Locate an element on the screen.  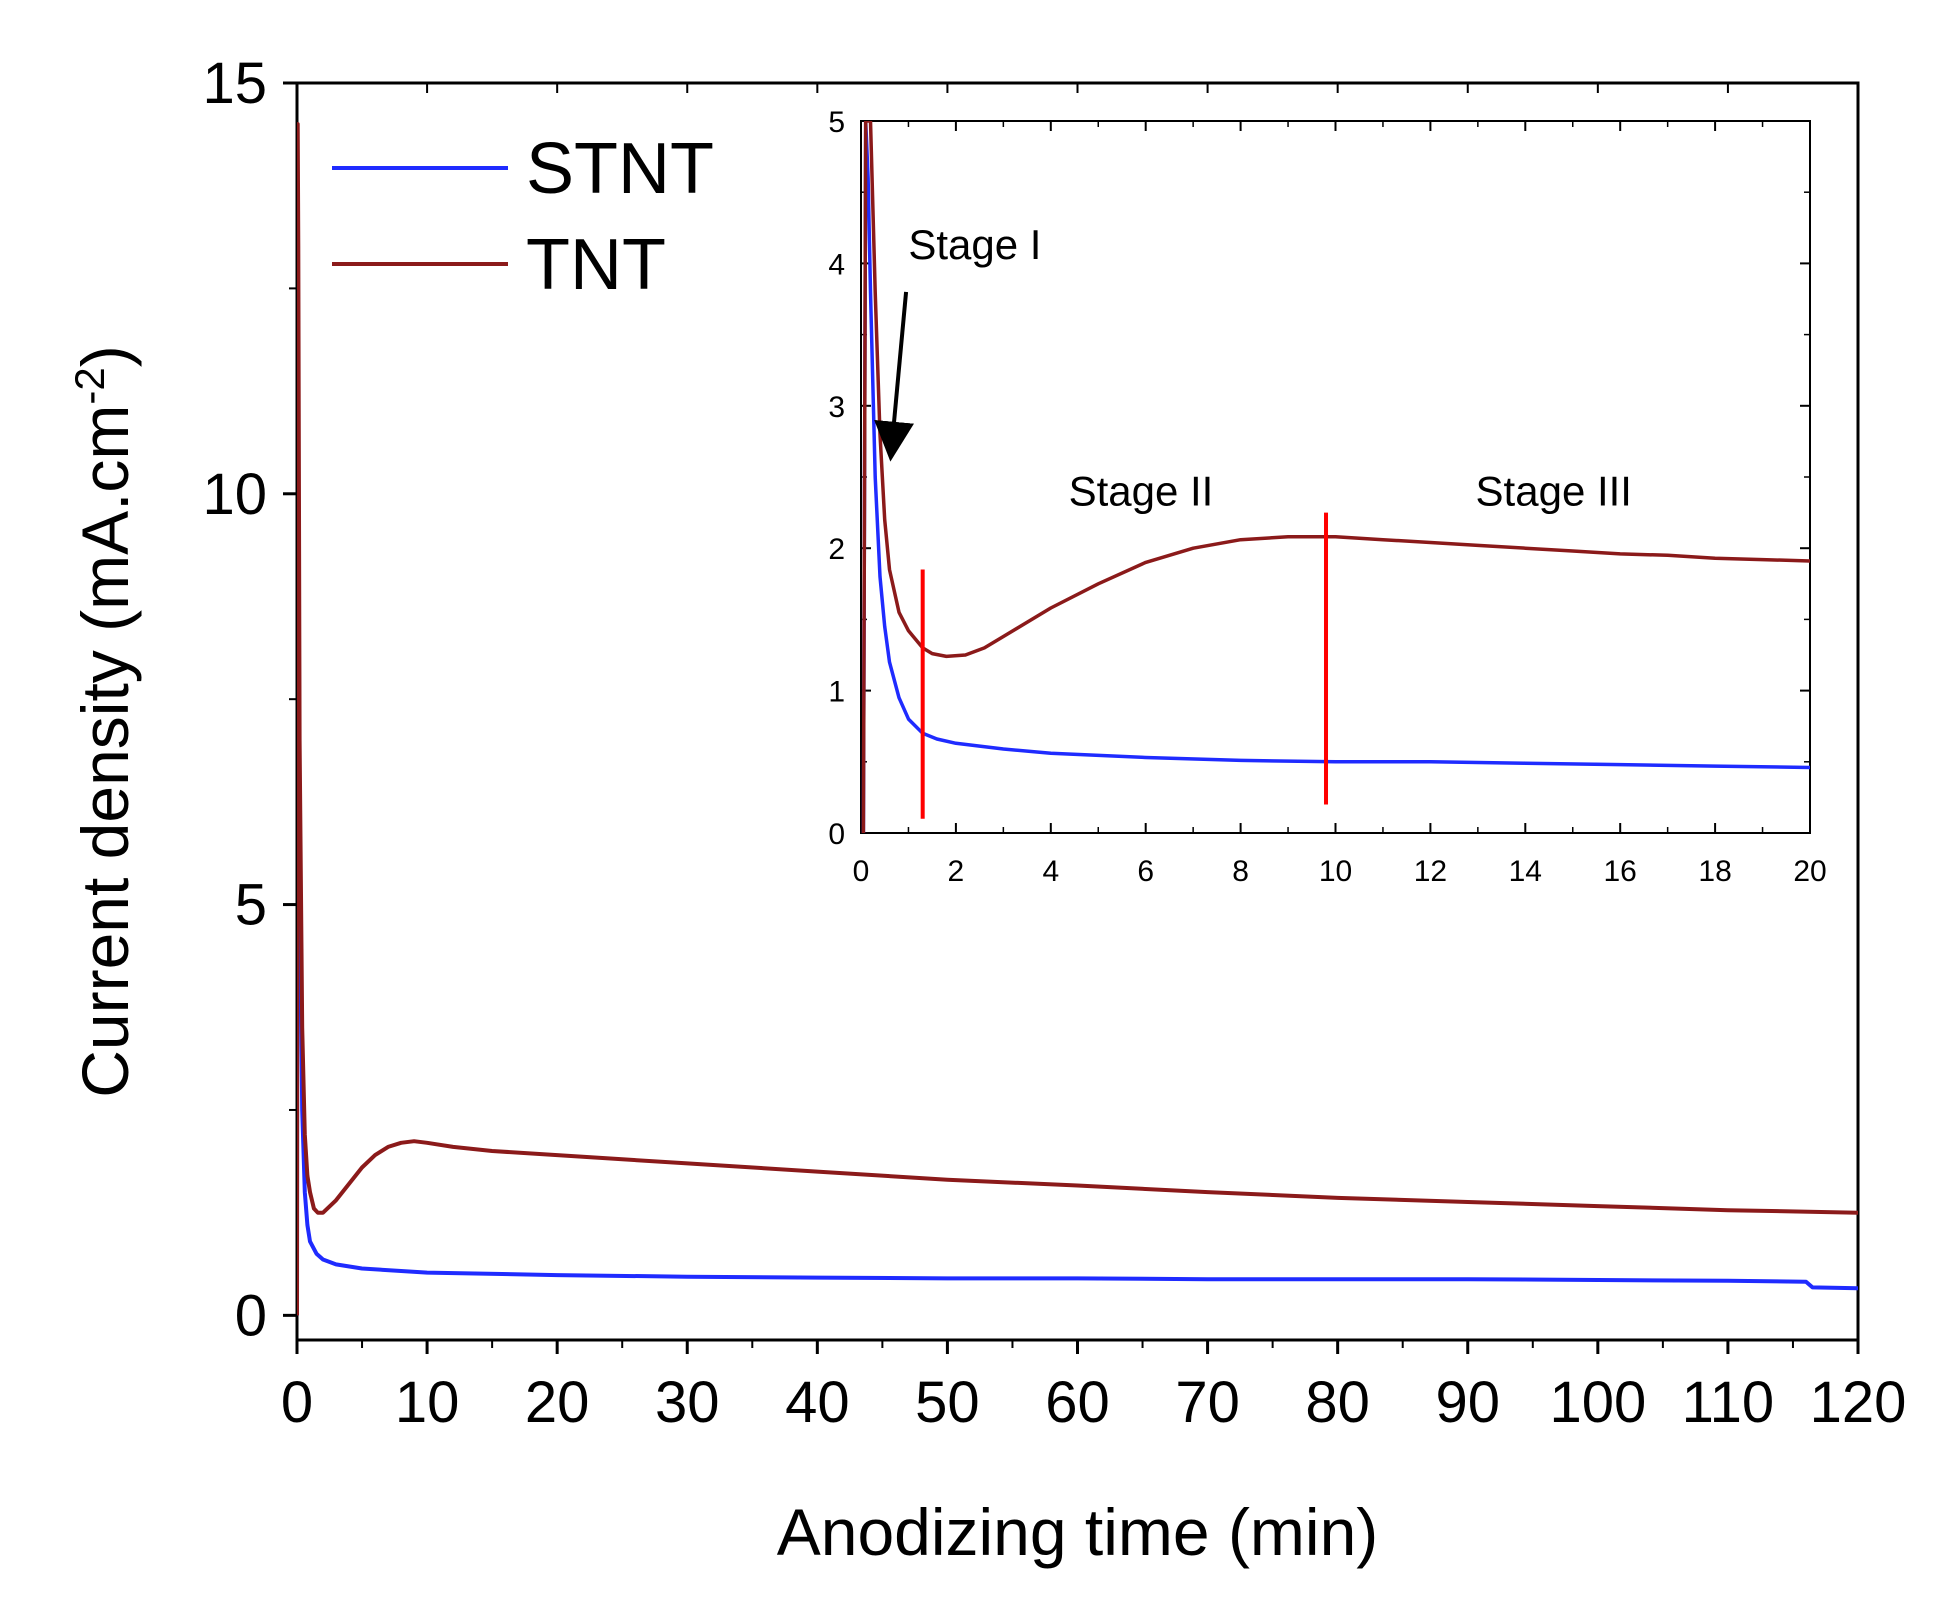
inset-x-tick-label: 14 is located at coordinates (1525, 871).